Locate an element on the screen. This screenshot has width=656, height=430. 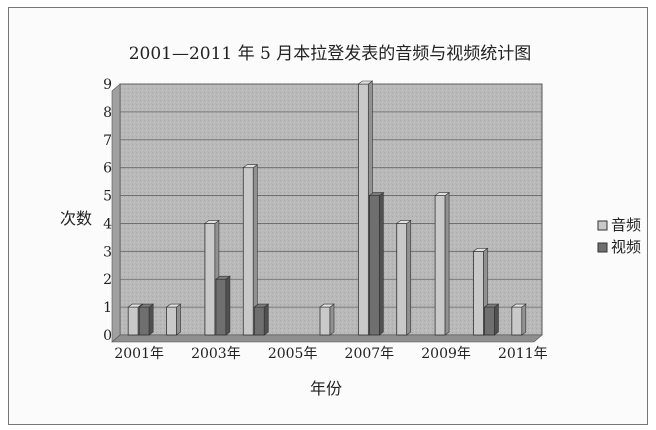
bar-video-2010年 is located at coordinates (491, 319).